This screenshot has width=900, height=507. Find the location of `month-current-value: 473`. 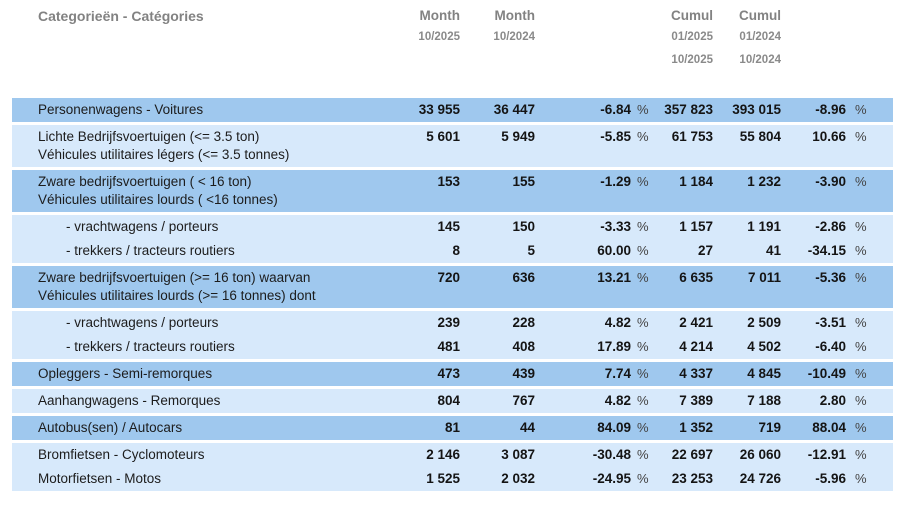

month-current-value: 473 is located at coordinates (448, 373).